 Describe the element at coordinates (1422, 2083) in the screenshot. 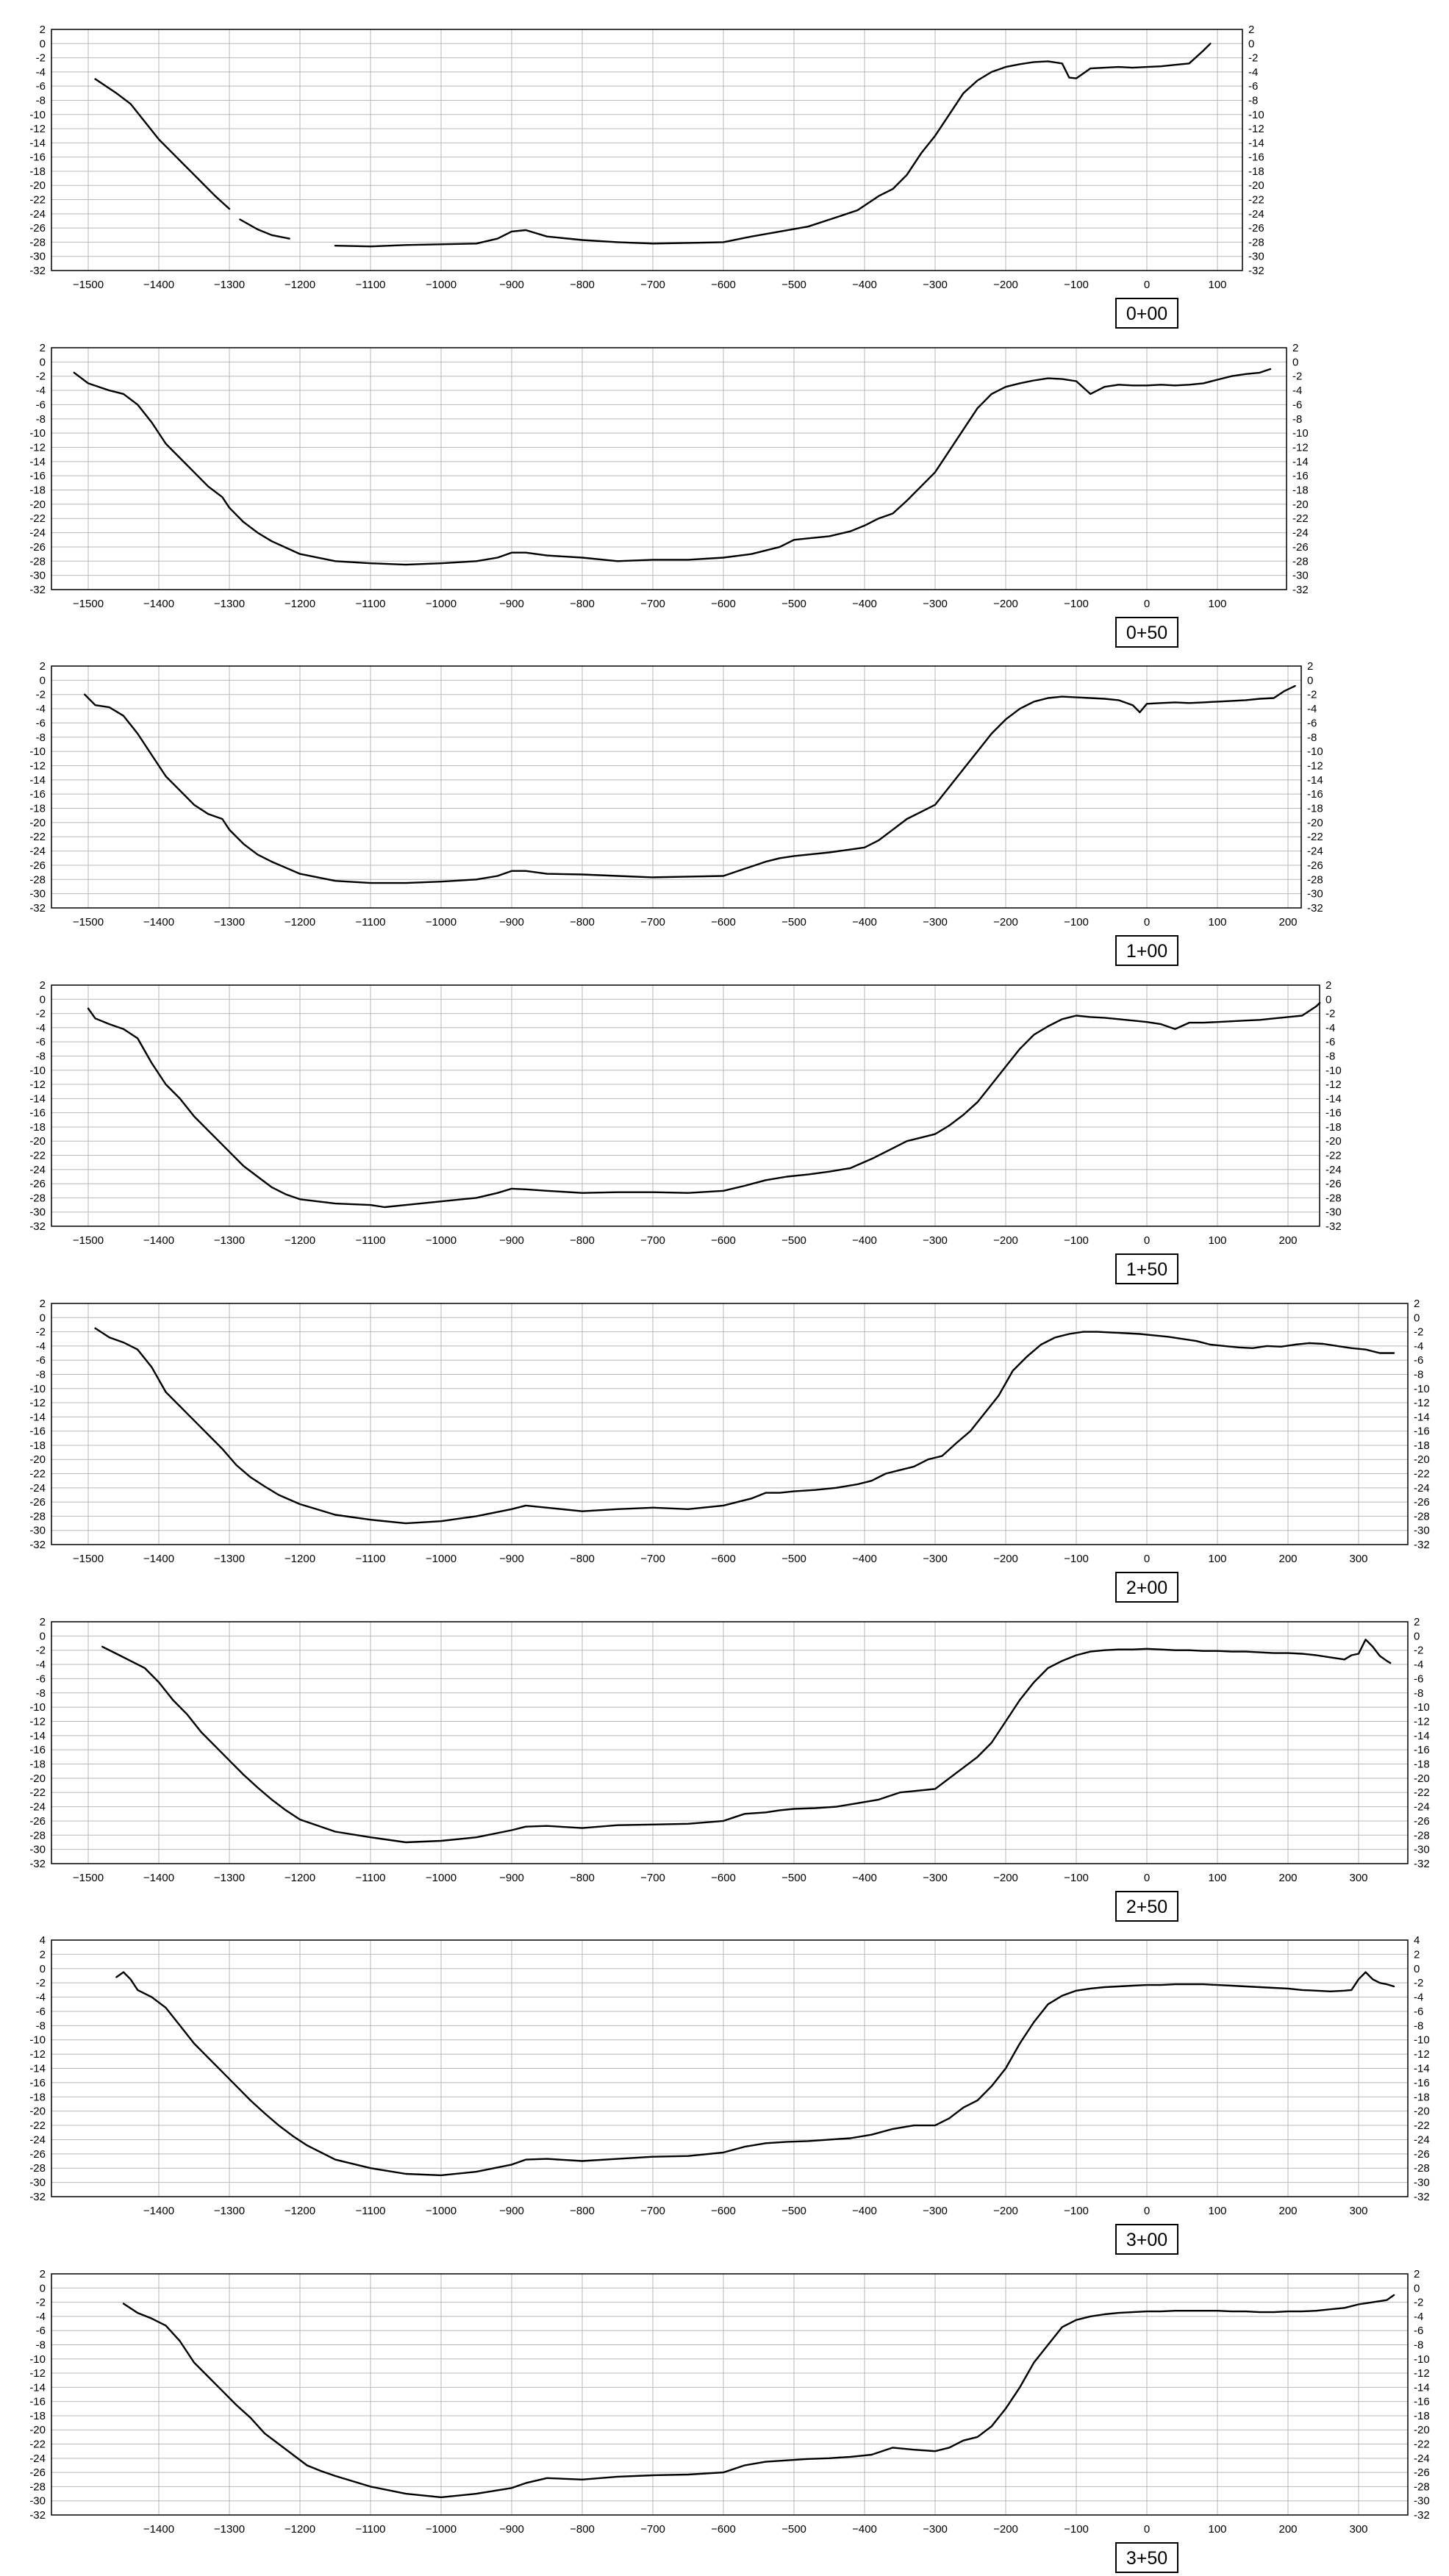

I see `y-tick-label-right: -16` at that location.